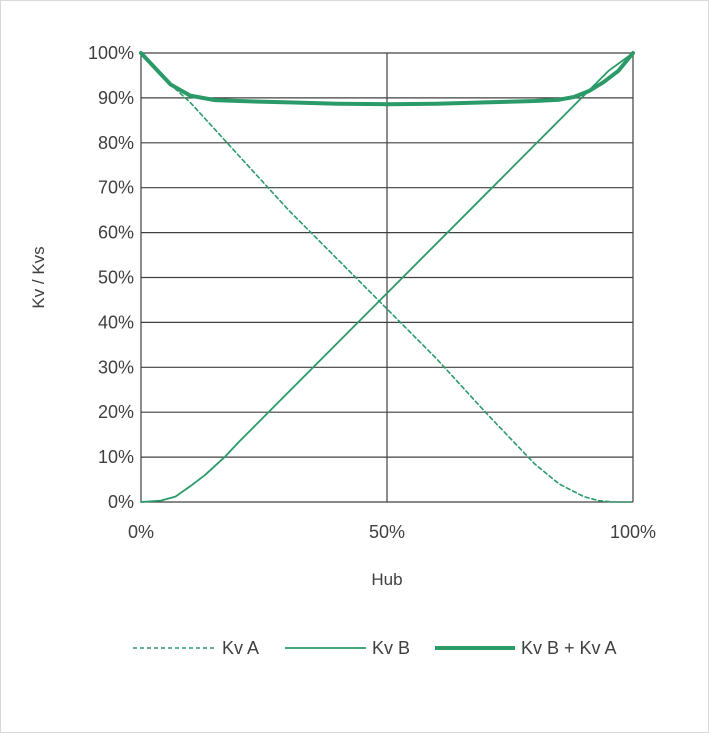 This screenshot has width=709, height=733. Describe the element at coordinates (633, 532) in the screenshot. I see `x-tick-label: 100%` at that location.